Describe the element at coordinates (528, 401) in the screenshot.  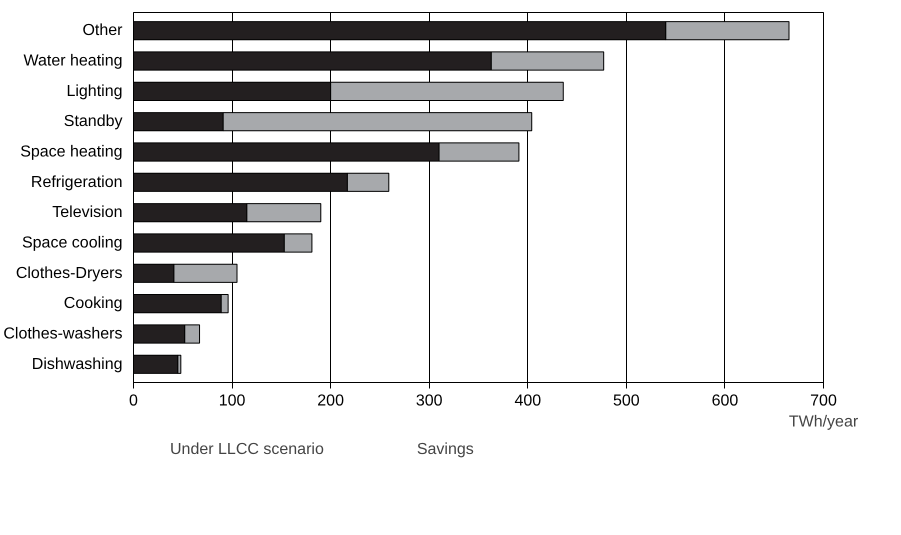
I see `x-tick-label: 400` at that location.